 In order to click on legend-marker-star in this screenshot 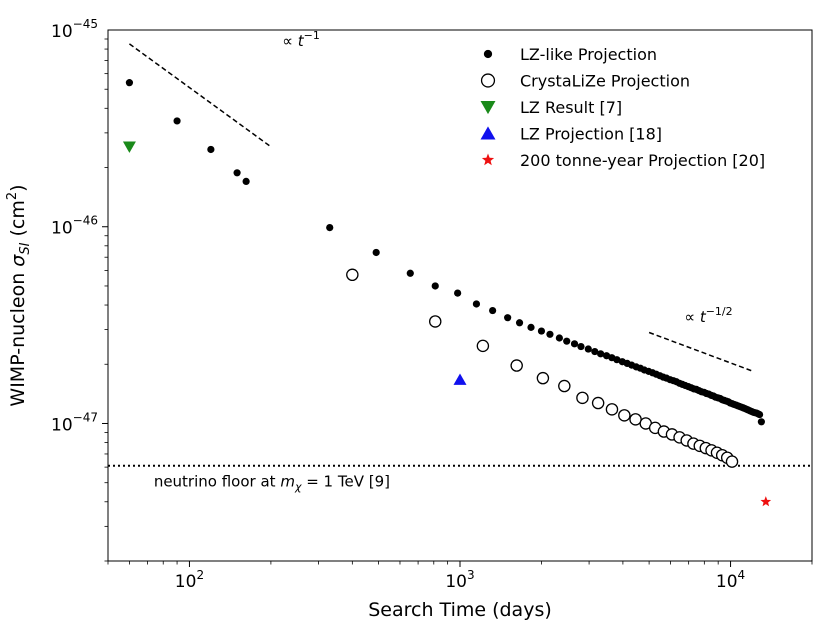, I will do `click(488, 159)`.